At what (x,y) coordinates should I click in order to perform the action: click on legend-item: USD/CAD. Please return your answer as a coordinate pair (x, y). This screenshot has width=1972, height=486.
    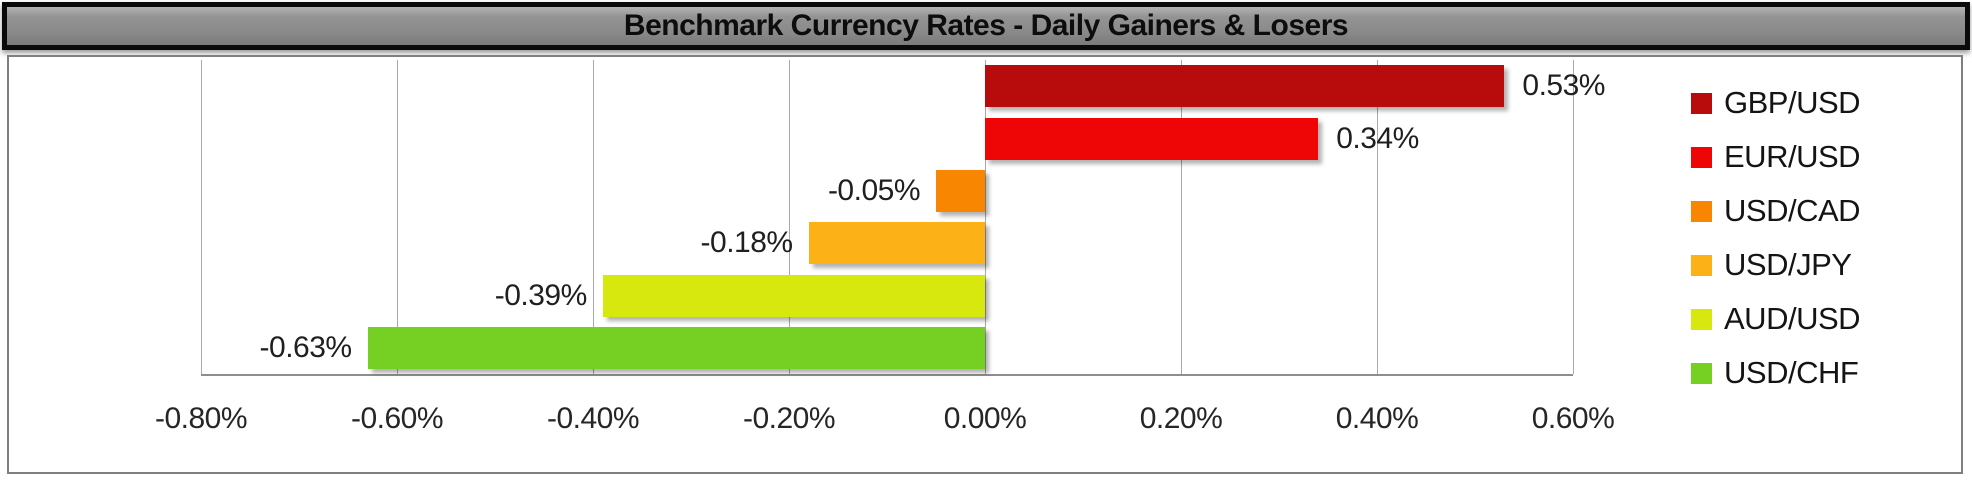
    Looking at the image, I should click on (1776, 211).